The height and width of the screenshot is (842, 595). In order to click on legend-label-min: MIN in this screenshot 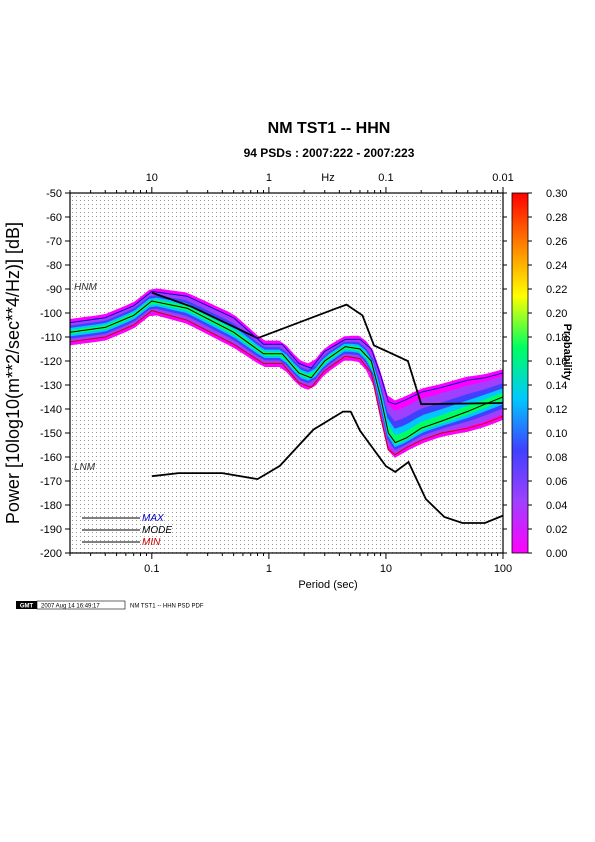, I will do `click(151, 542)`.